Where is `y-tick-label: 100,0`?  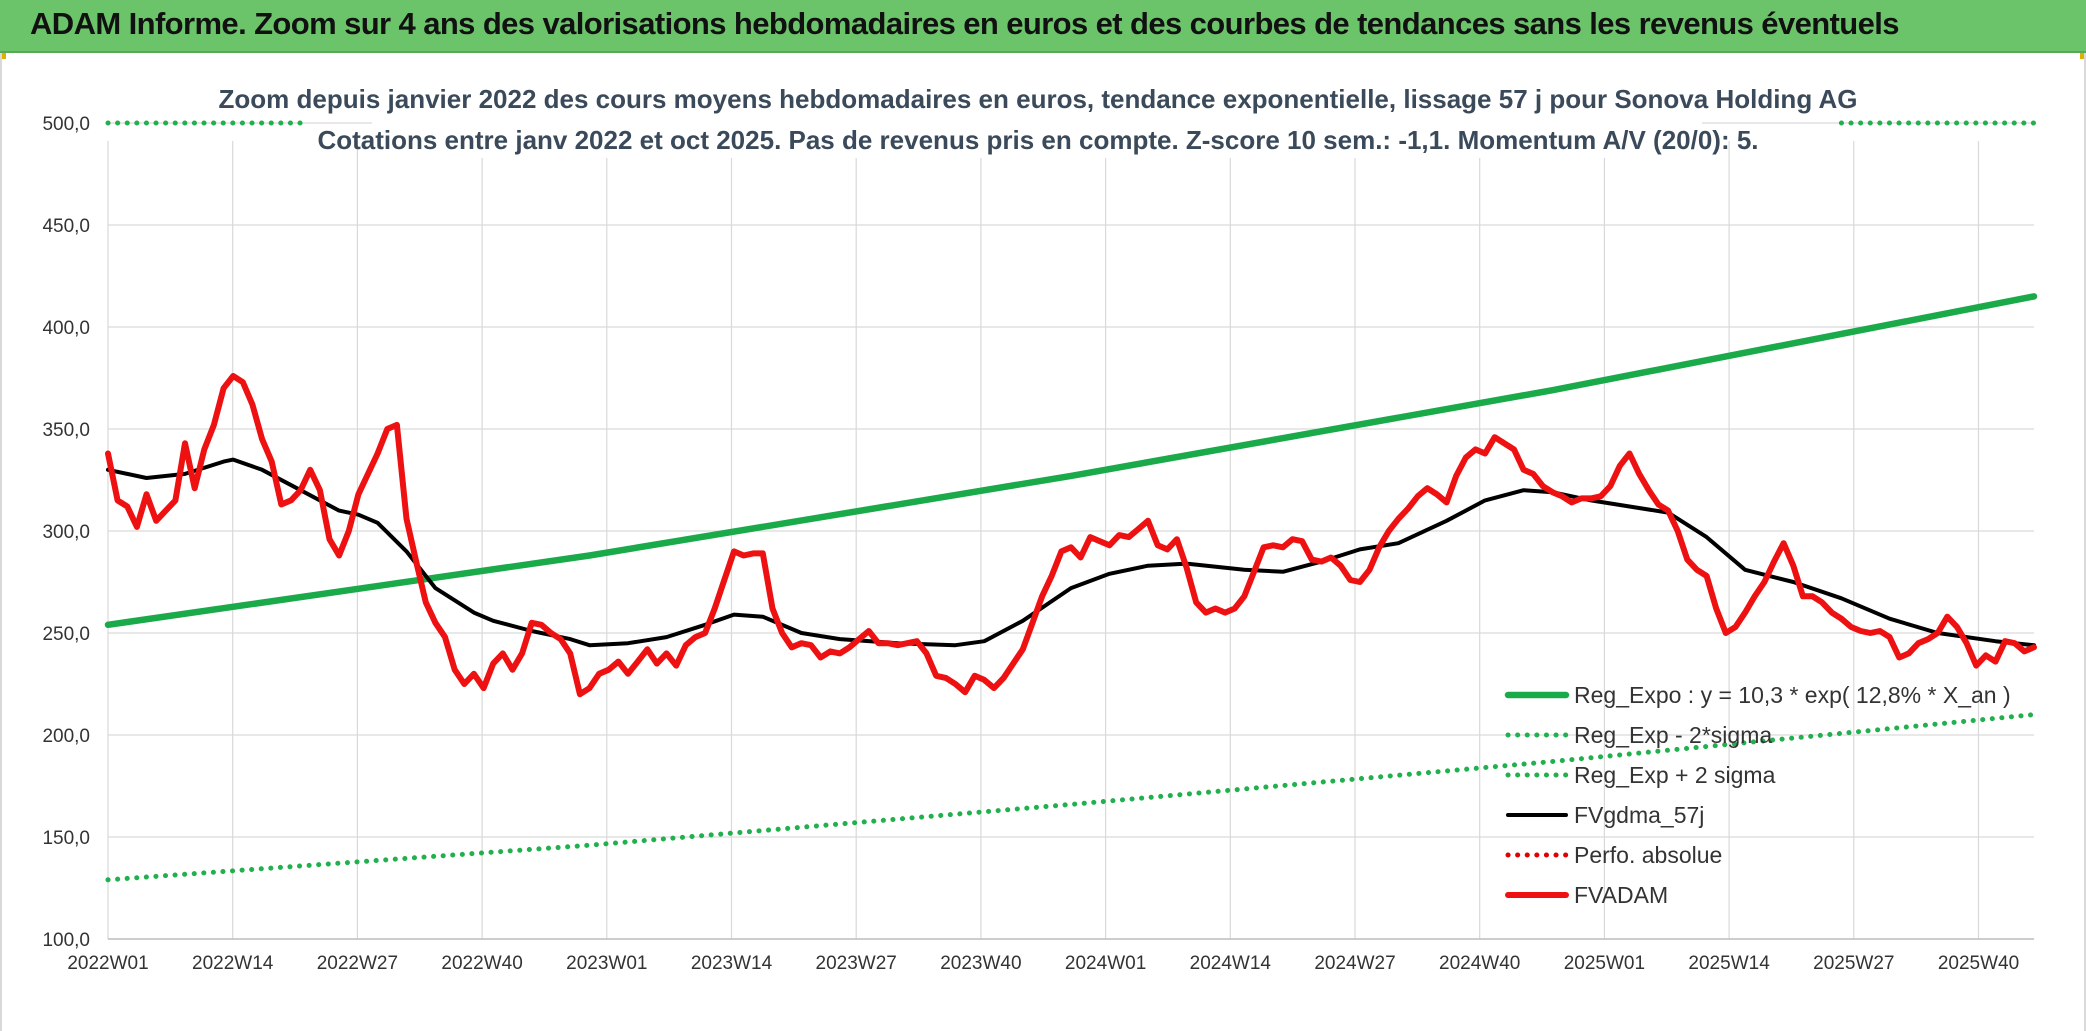 y-tick-label: 100,0 is located at coordinates (66, 940).